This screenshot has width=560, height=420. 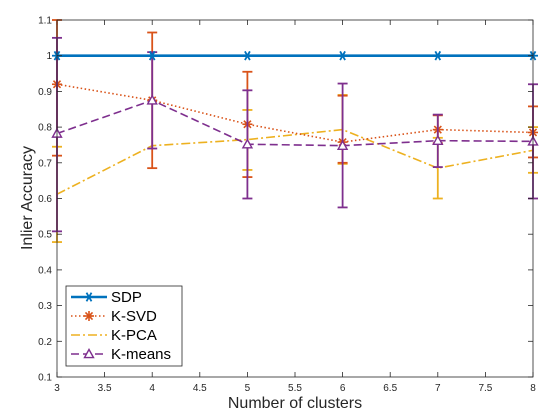 What do you see at coordinates (45, 163) in the screenshot?
I see `y-tick-label: 0.7` at bounding box center [45, 163].